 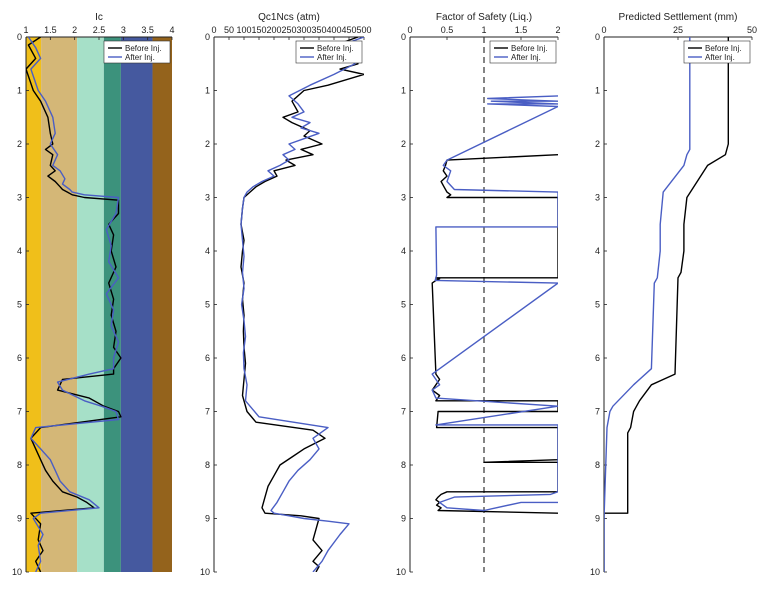 I want to click on qc1ncs-series-group, so click(x=302, y=304).